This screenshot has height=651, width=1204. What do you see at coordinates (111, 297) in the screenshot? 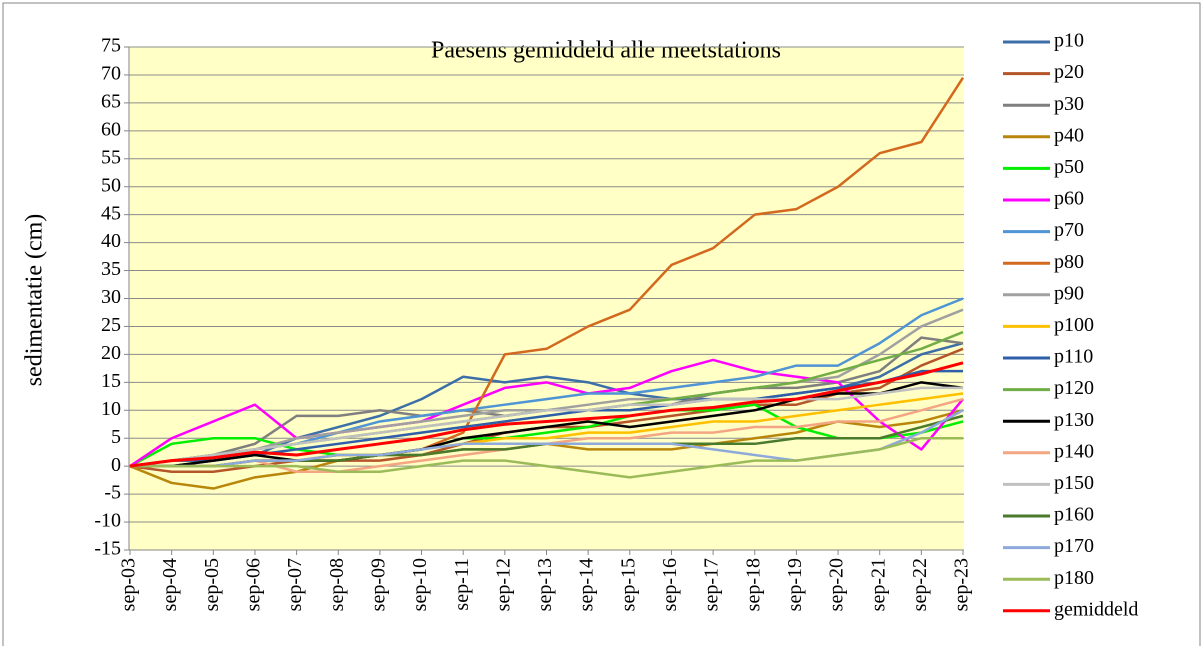
I see `y-tick-label: 30` at bounding box center [111, 297].